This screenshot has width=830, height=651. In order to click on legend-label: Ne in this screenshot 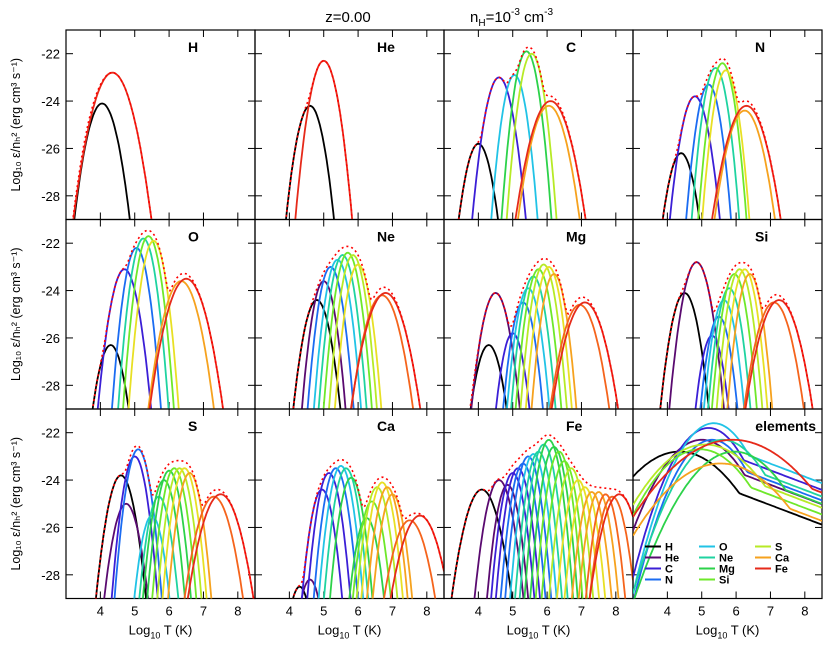, I will do `click(726, 559)`.